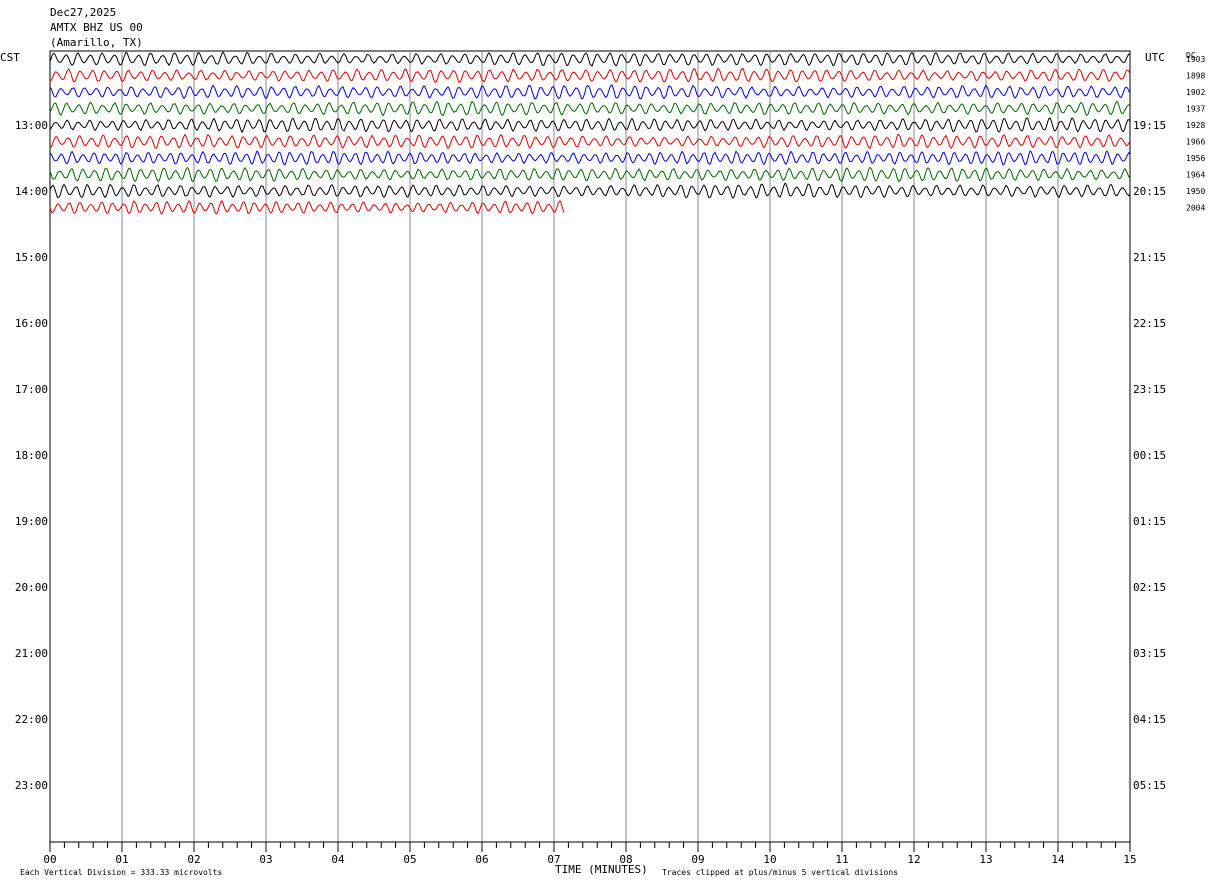  Describe the element at coordinates (31, 587) in the screenshot. I see `cst-hour-label: 20:00` at that location.